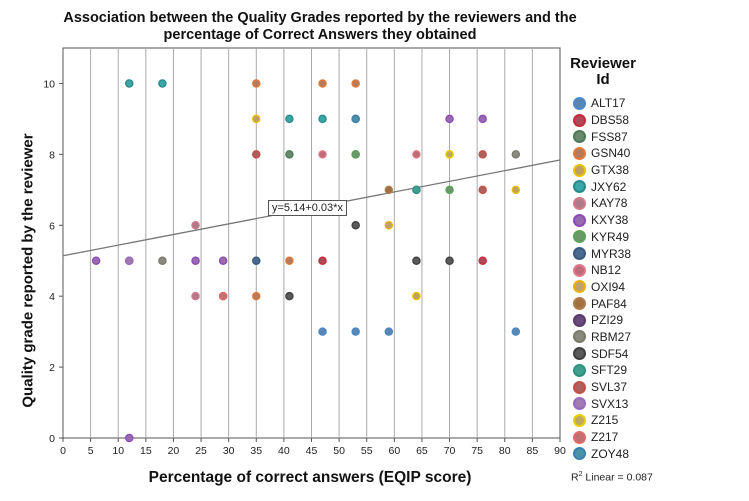 The height and width of the screenshot is (501, 749). Describe the element at coordinates (533, 451) in the screenshot. I see `x-tick-label: 85` at that location.